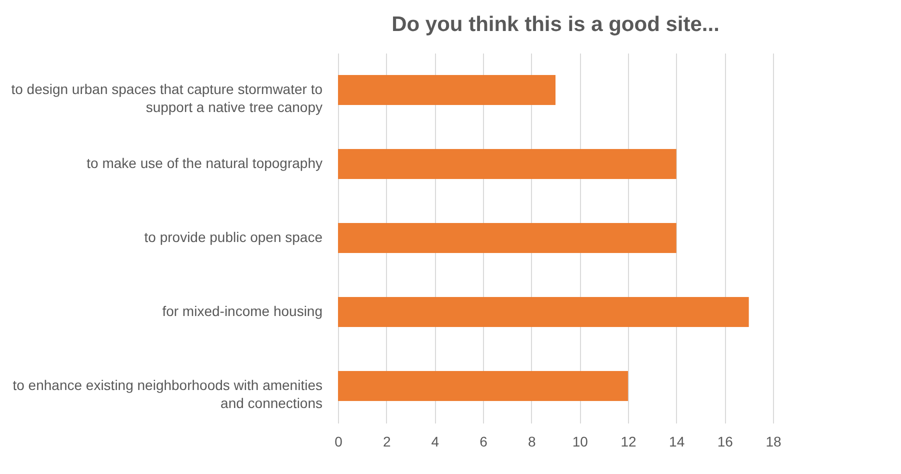  I want to click on y-tick-label: to design urban spaces that capture stormwater to support a native tree canopy, so click(167, 98).